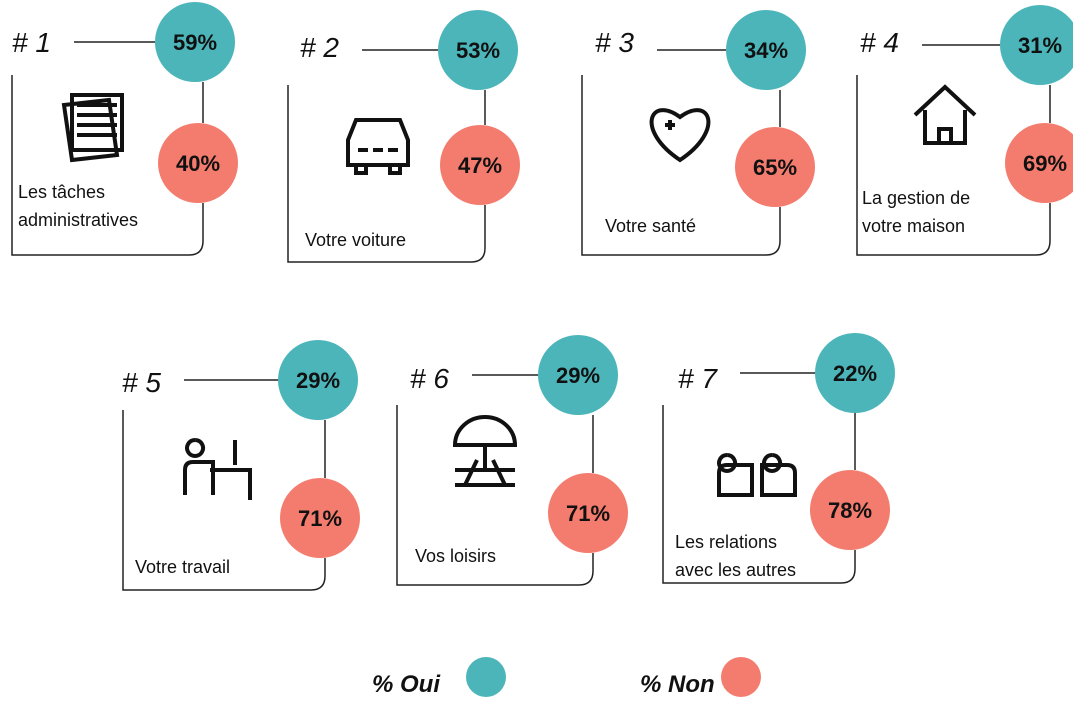  What do you see at coordinates (429, 378) in the screenshot?
I see `rank: # 6` at bounding box center [429, 378].